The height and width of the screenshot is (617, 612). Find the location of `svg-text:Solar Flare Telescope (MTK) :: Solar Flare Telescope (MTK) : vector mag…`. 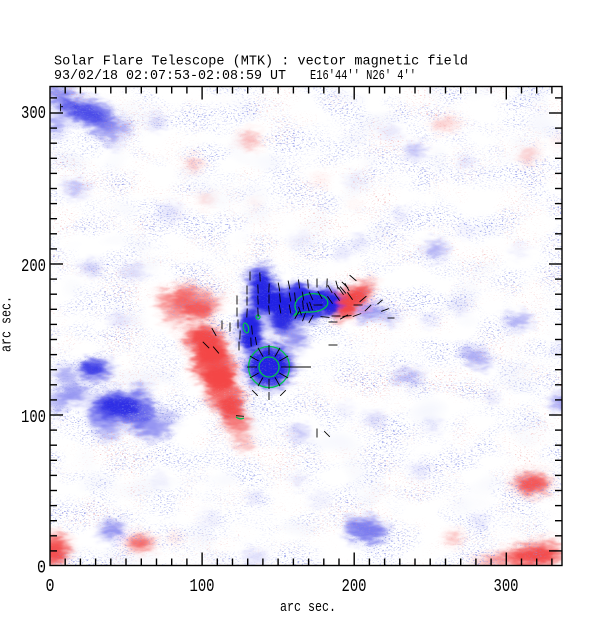

svg-text:Solar Flare Telescope (MTK) :: Solar Flare Telescope (MTK) : vector mag… is located at coordinates (261, 61).